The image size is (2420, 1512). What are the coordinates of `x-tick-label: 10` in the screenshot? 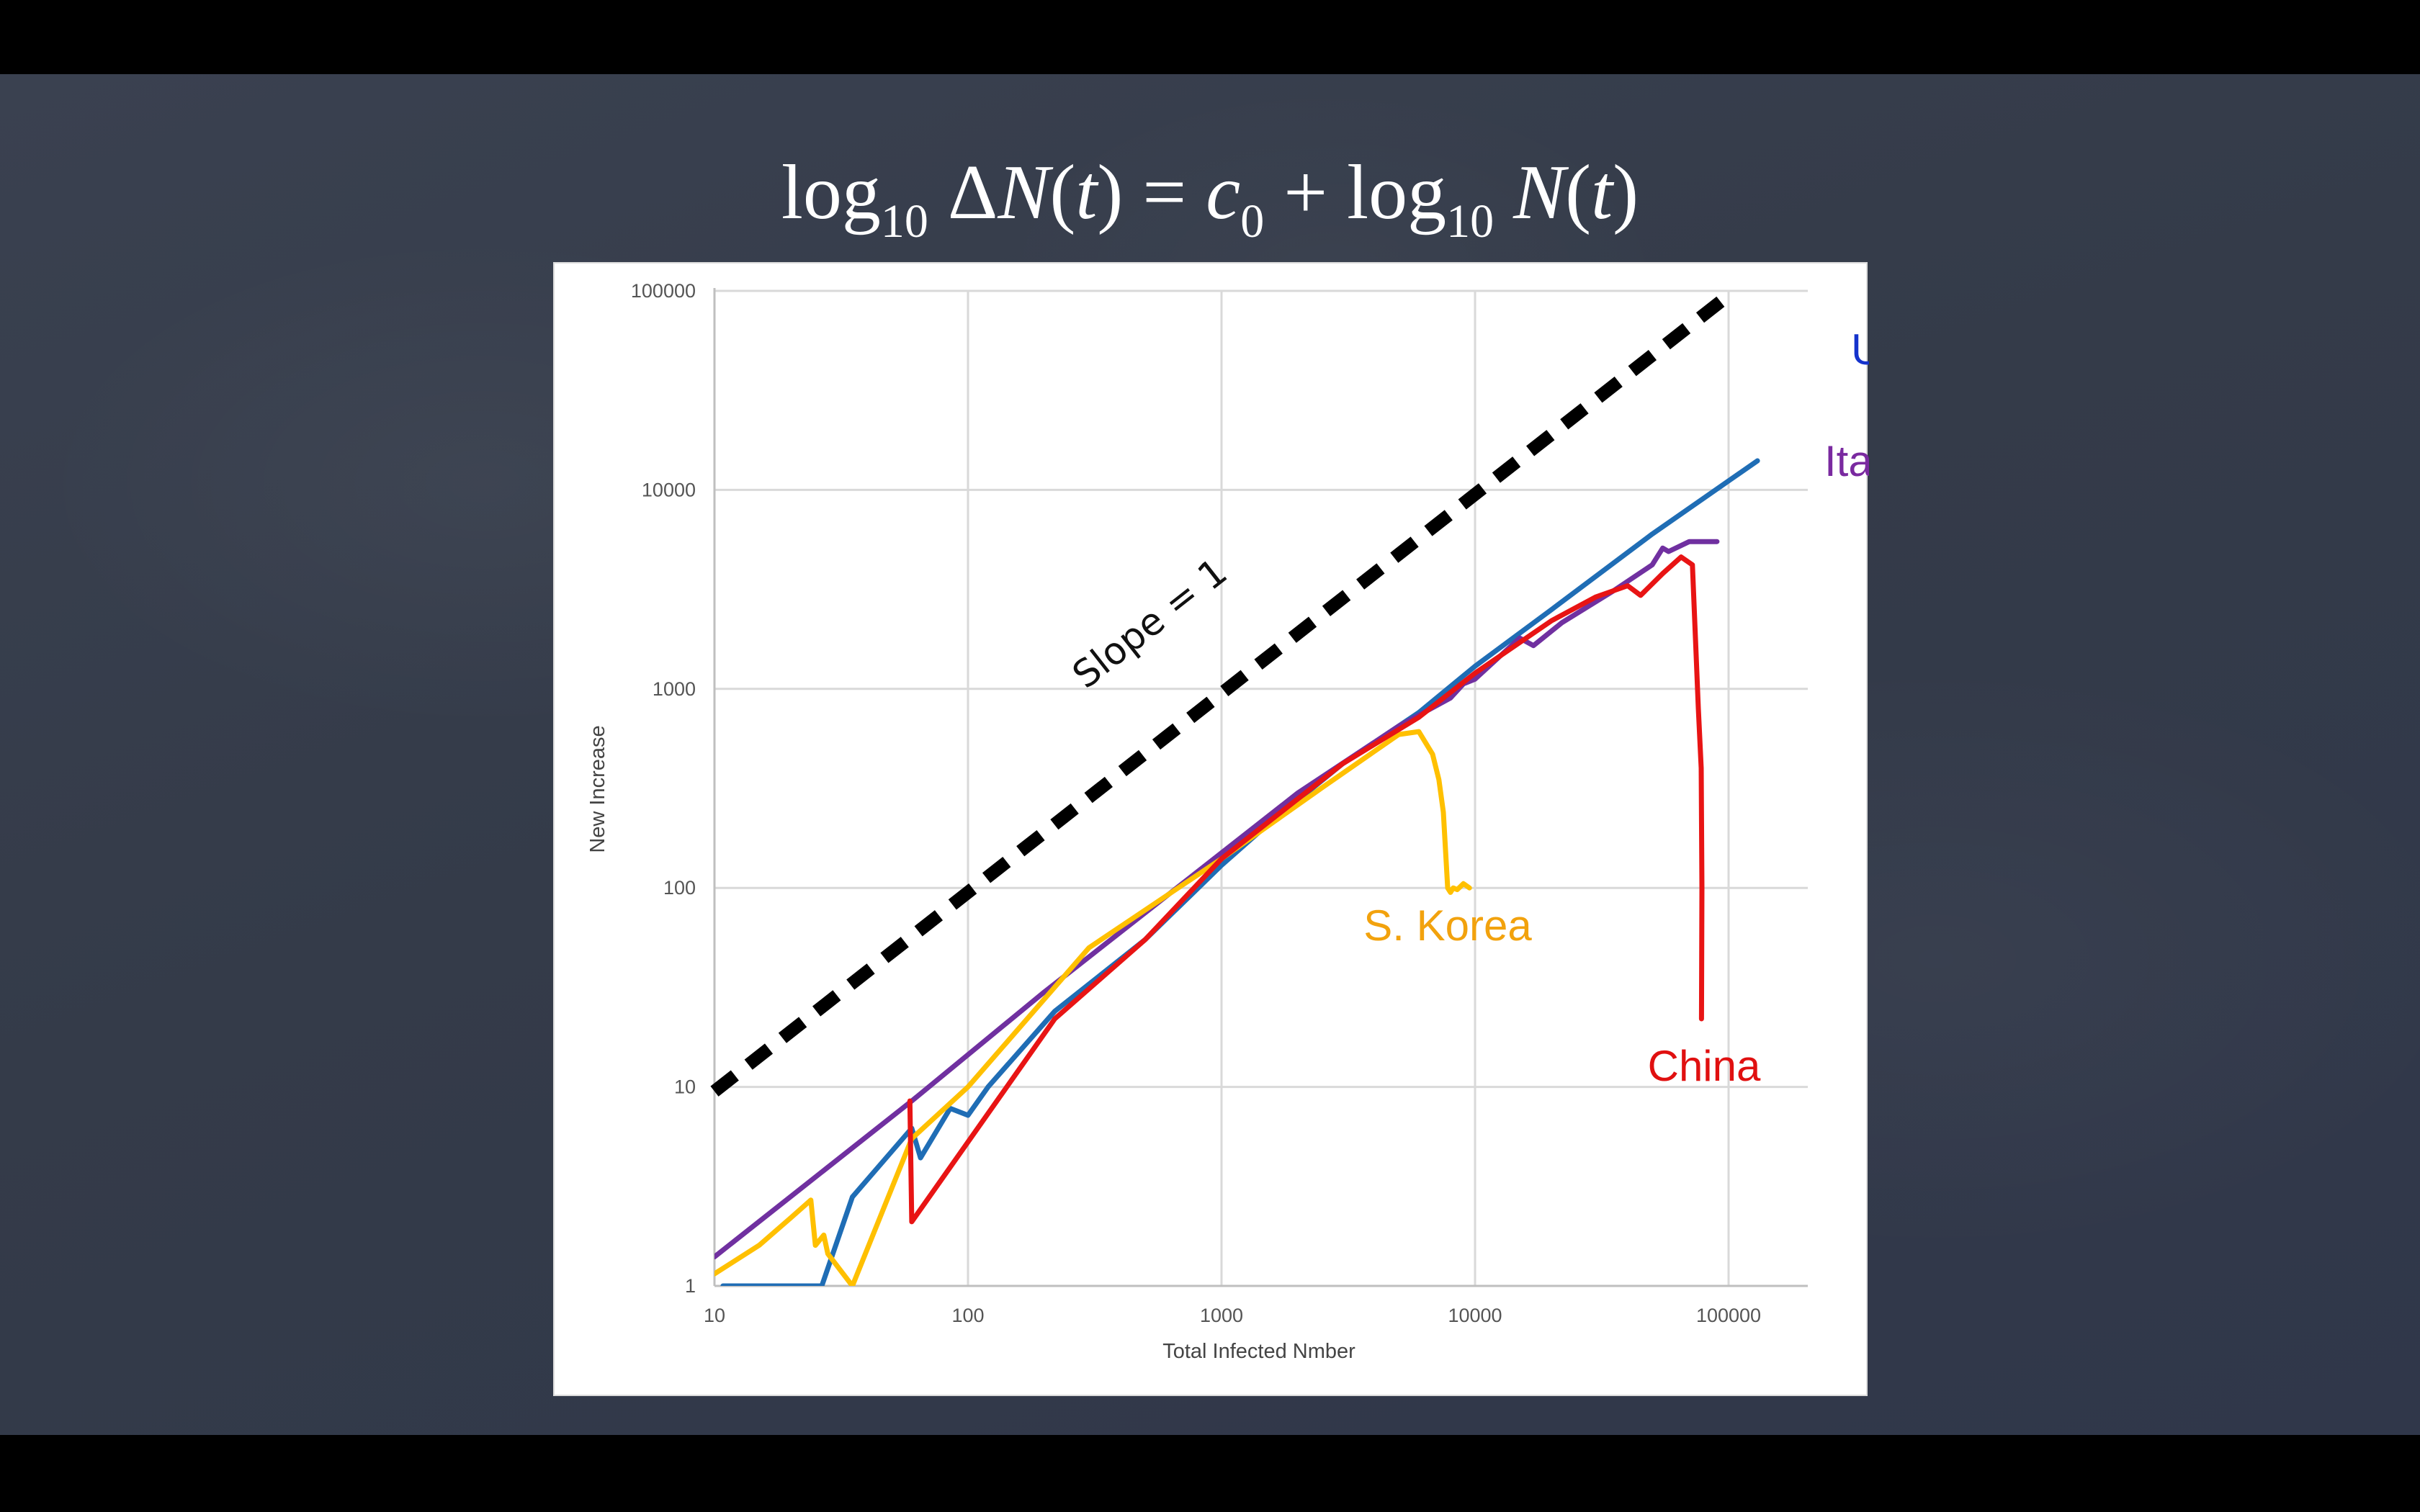 It's located at (714, 1315).